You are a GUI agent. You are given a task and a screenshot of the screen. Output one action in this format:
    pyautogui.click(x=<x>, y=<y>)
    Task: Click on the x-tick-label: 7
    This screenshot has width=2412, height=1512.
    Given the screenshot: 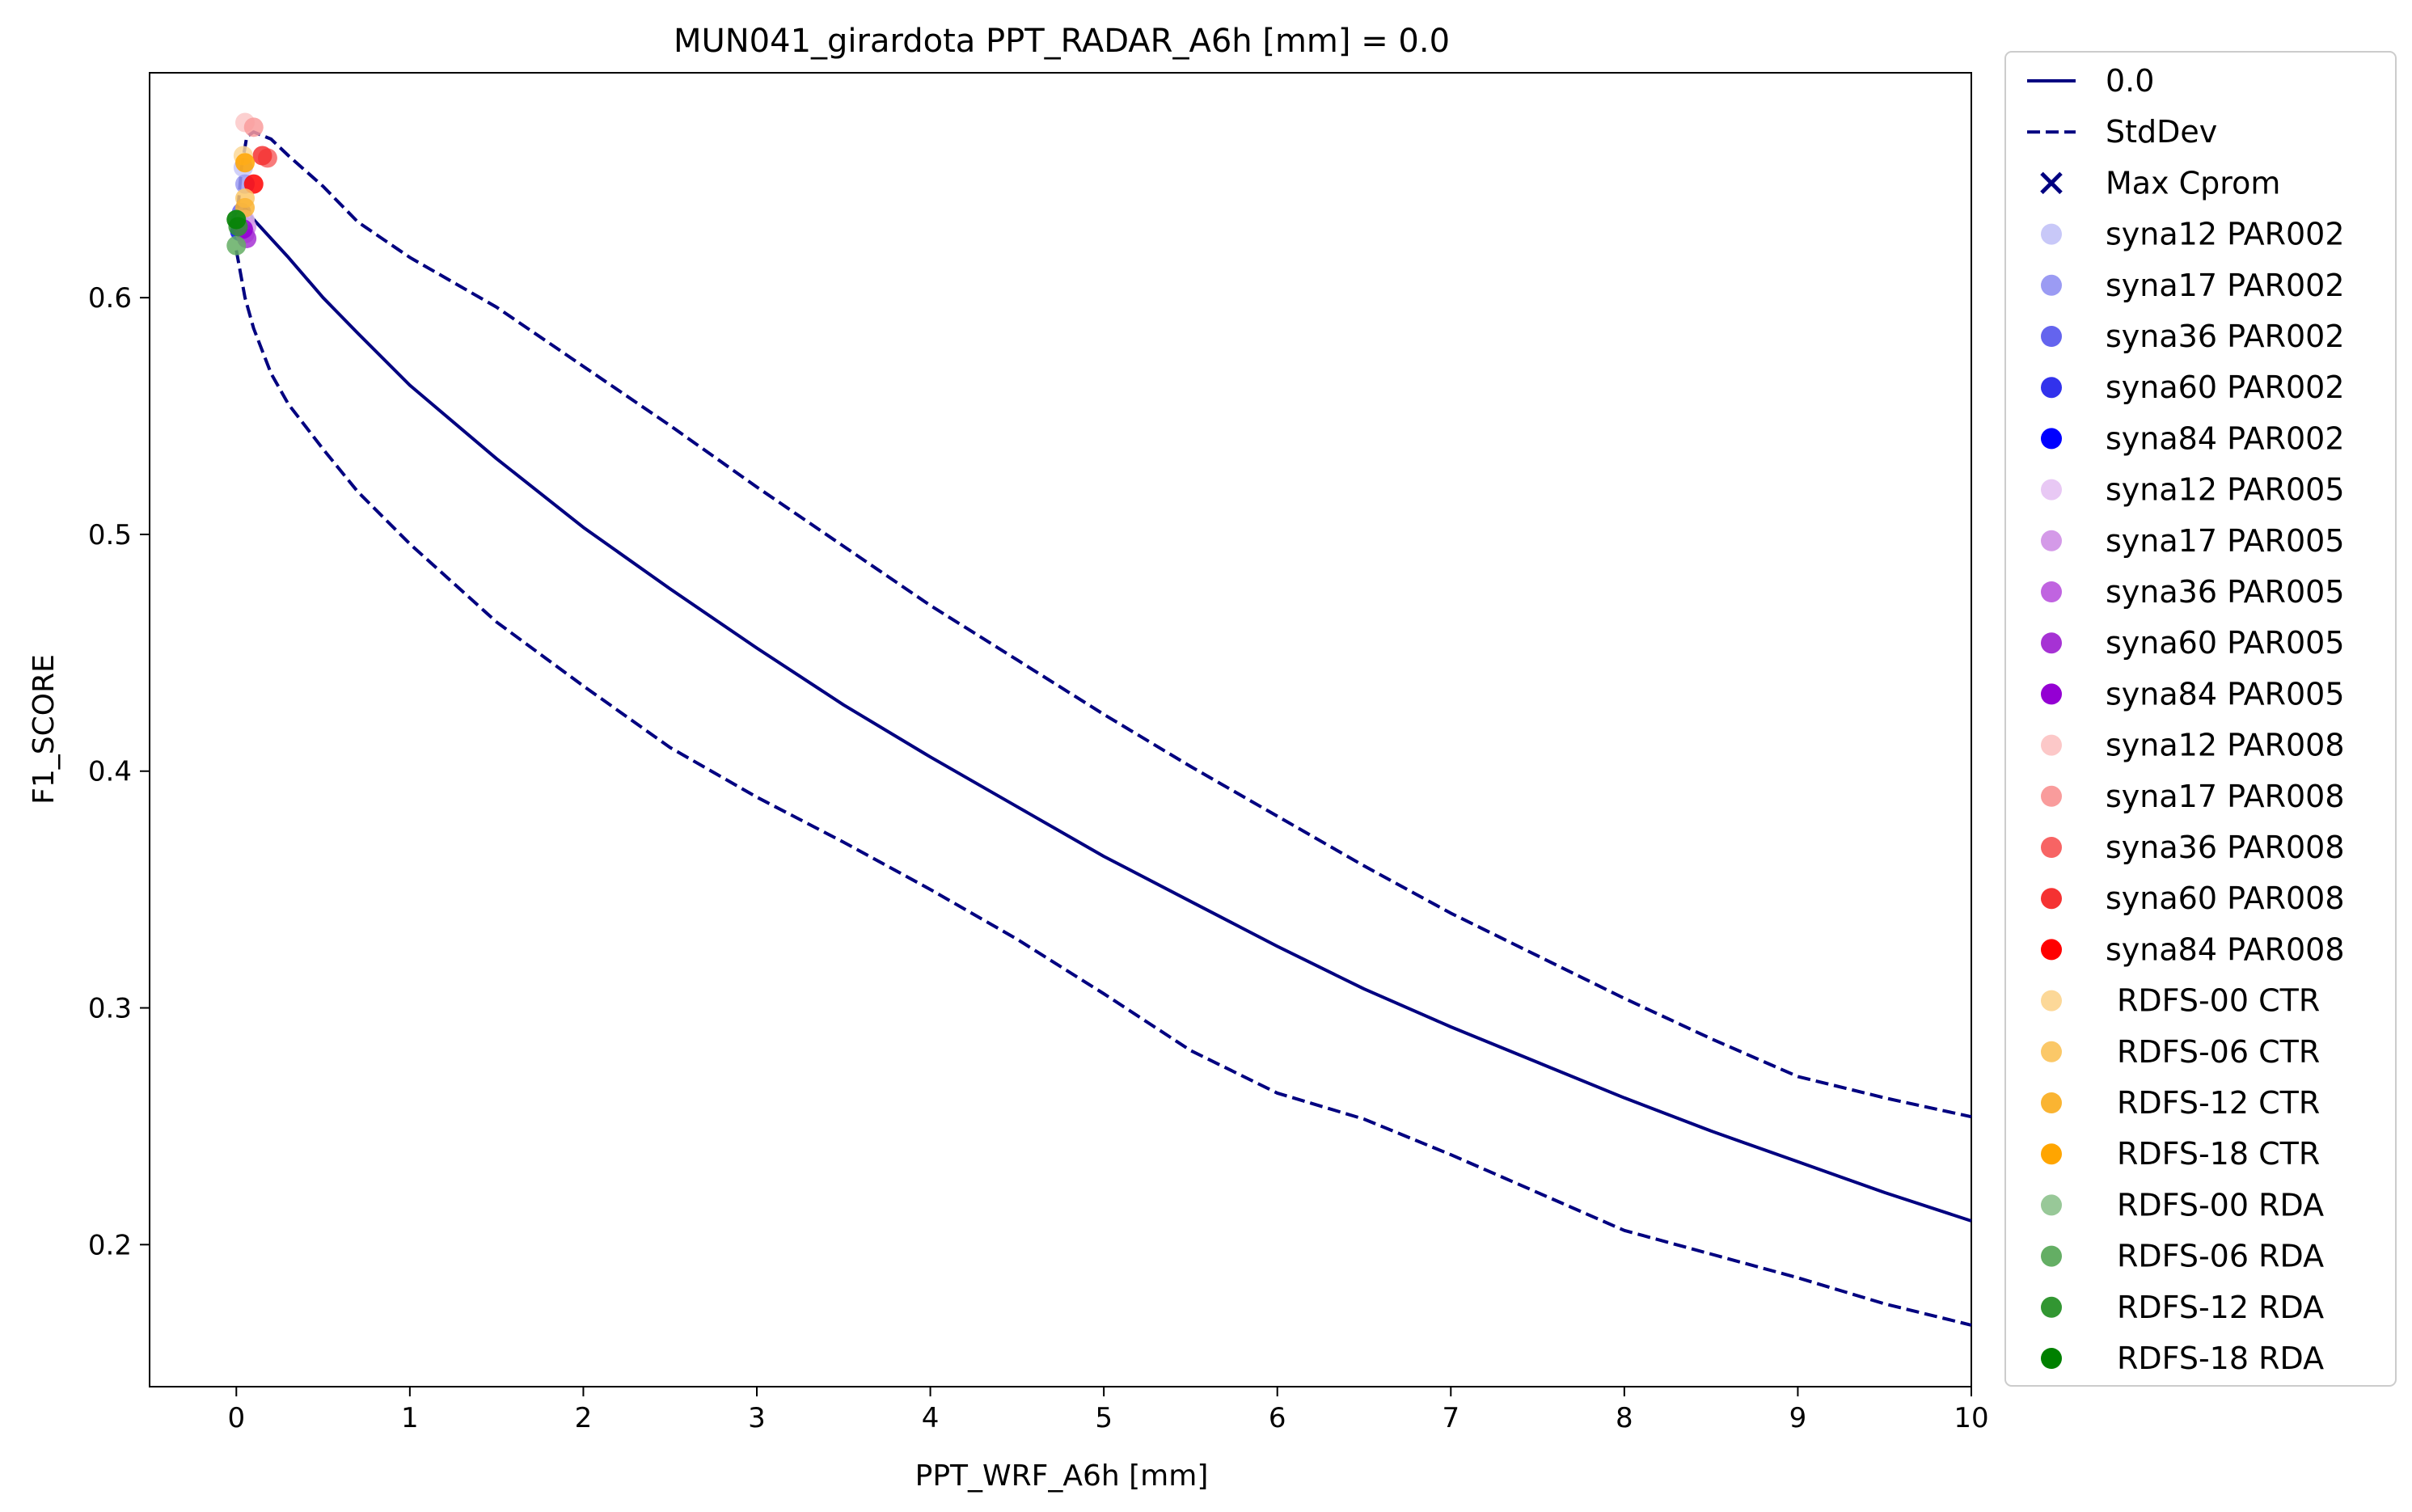 What is the action you would take?
    pyautogui.click(x=1450, y=1418)
    